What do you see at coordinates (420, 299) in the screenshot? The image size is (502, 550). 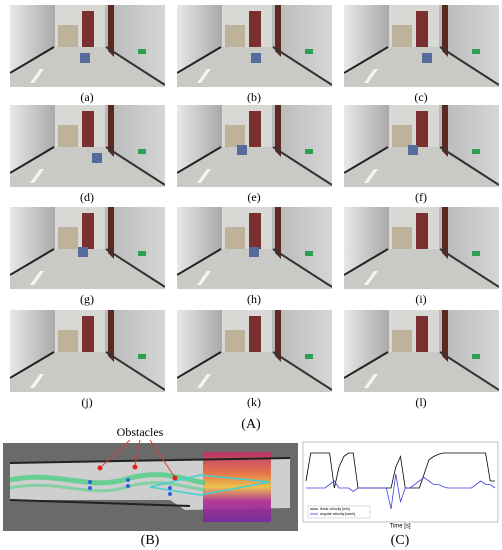 I see `panel-label: (i)` at bounding box center [420, 299].